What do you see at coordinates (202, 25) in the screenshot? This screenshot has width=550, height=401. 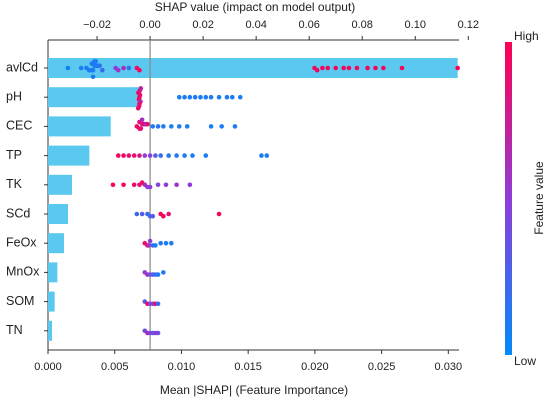 I see `top-x-tick-label: 0.02` at bounding box center [202, 25].